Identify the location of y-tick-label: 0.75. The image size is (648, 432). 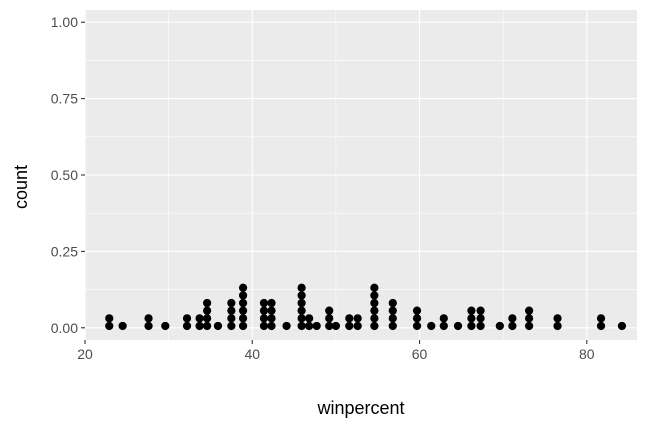
(64, 99).